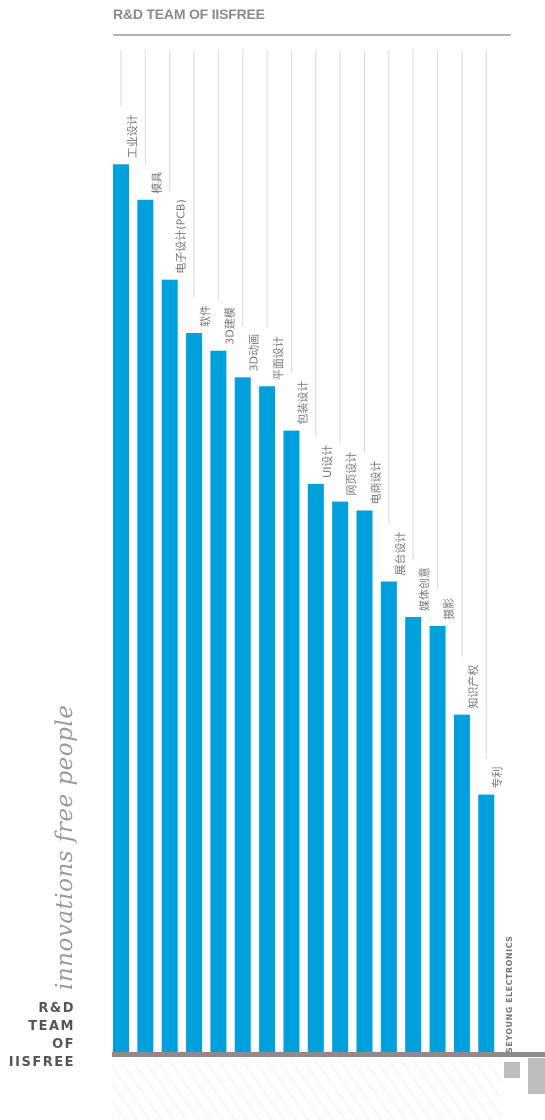 This screenshot has height=1120, width=545. I want to click on hatch-floor, so click(307, 1089).